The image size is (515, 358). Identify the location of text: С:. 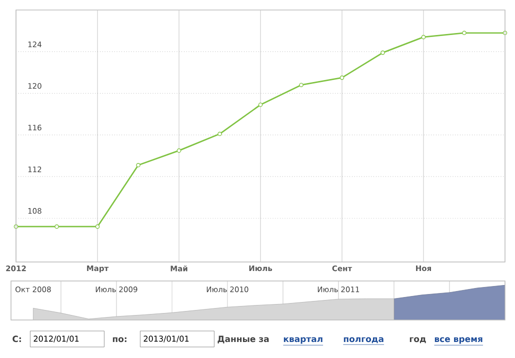
(16, 339).